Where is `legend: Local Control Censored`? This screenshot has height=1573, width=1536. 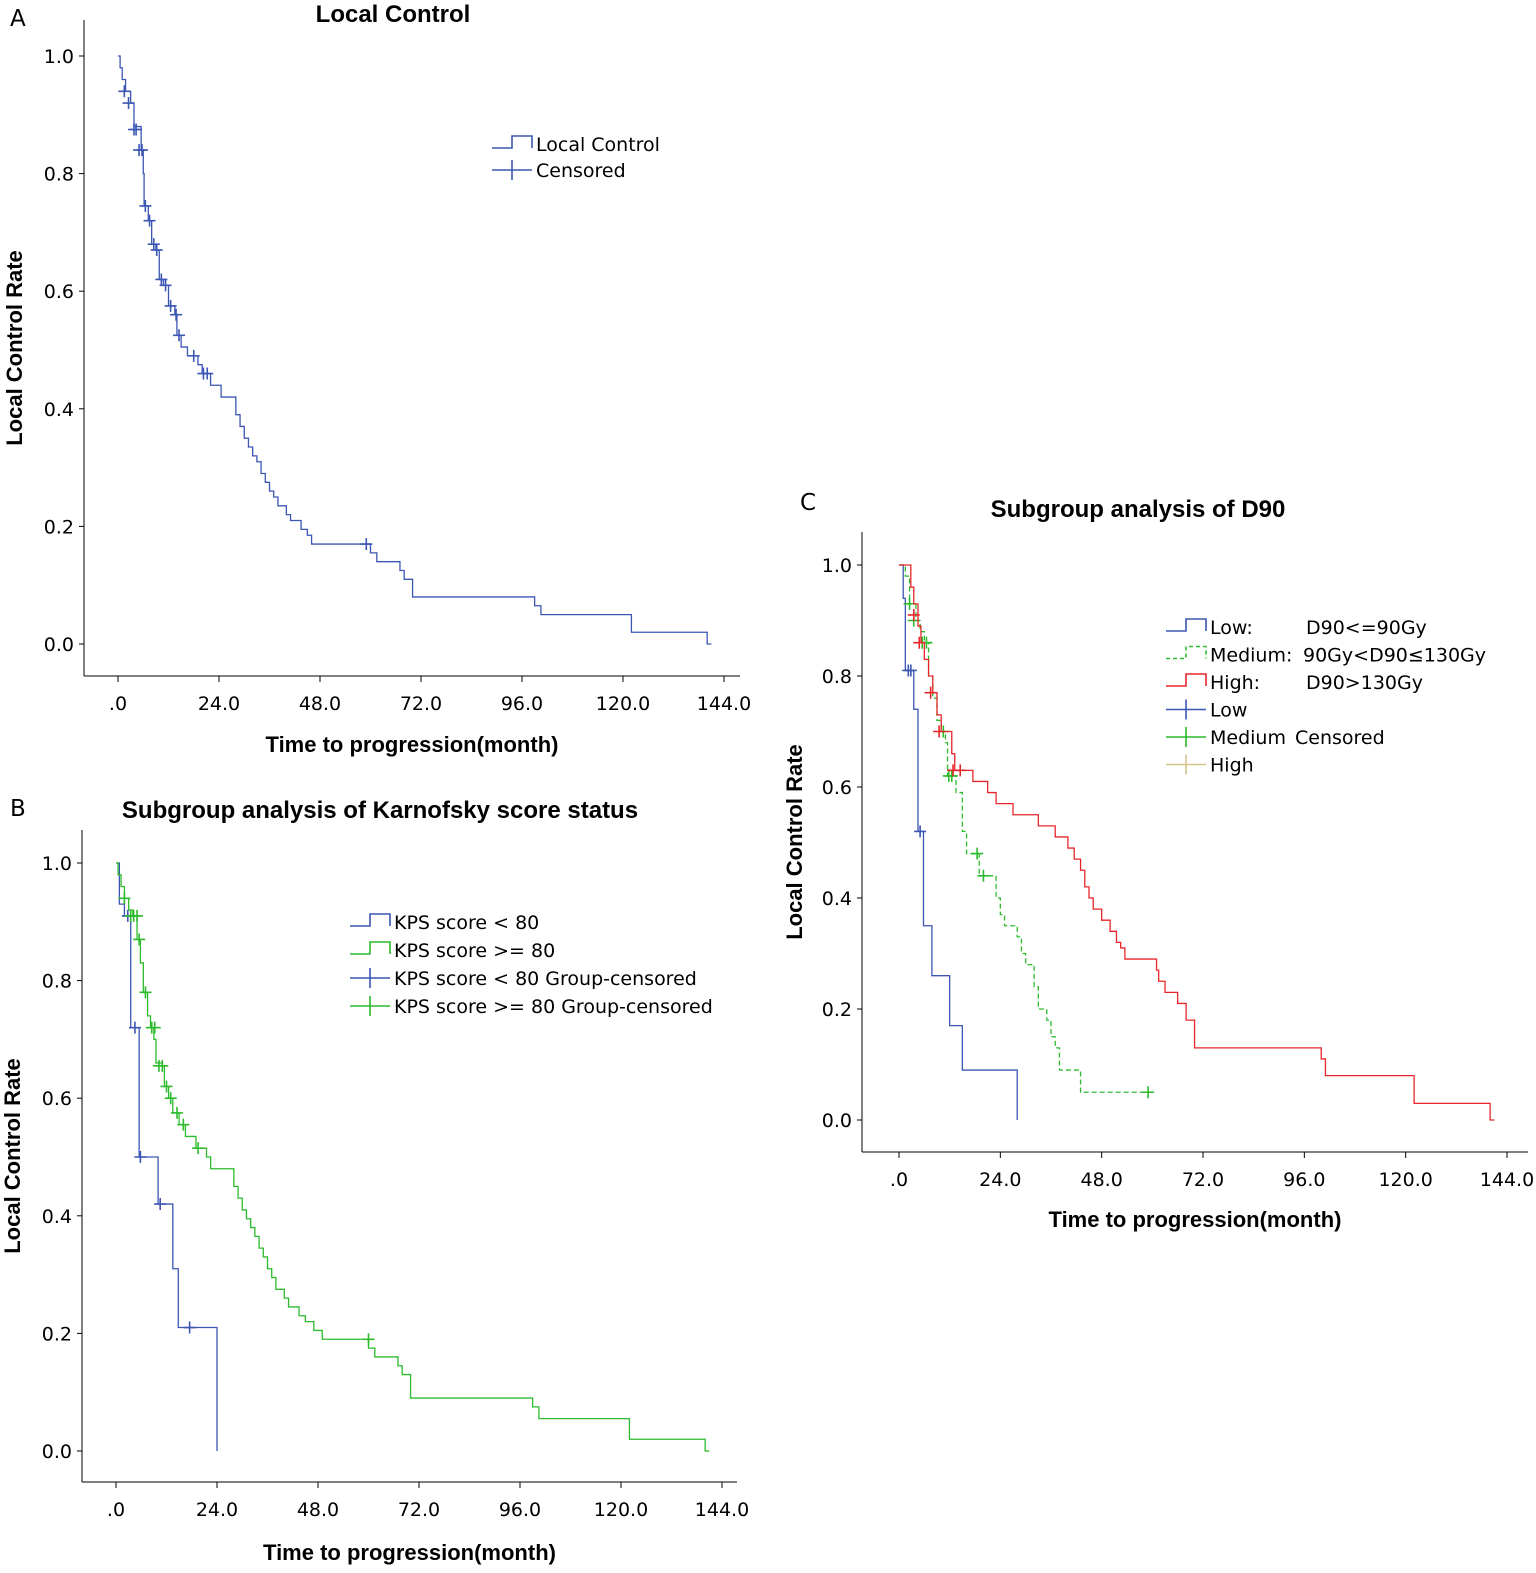
legend: Local Control Censored is located at coordinates (576, 158).